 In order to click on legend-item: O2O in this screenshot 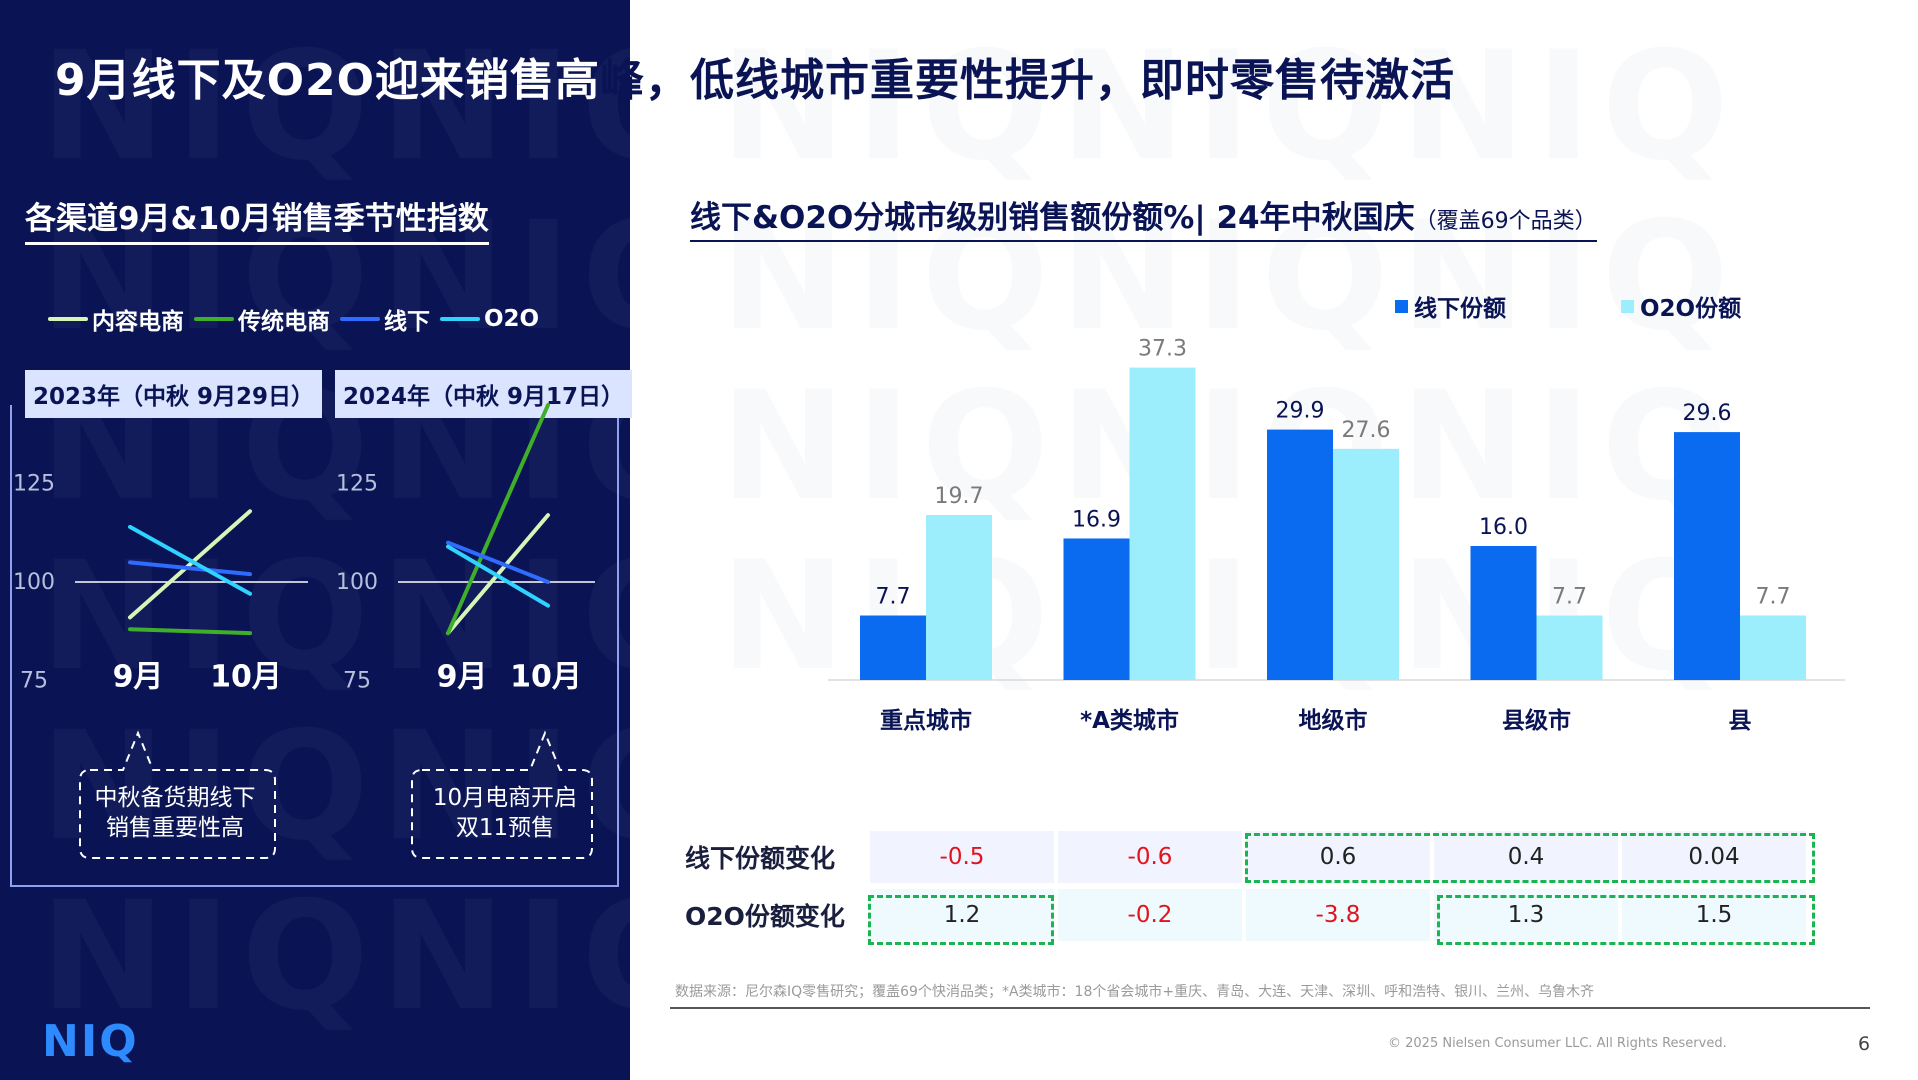, I will do `click(489, 319)`.